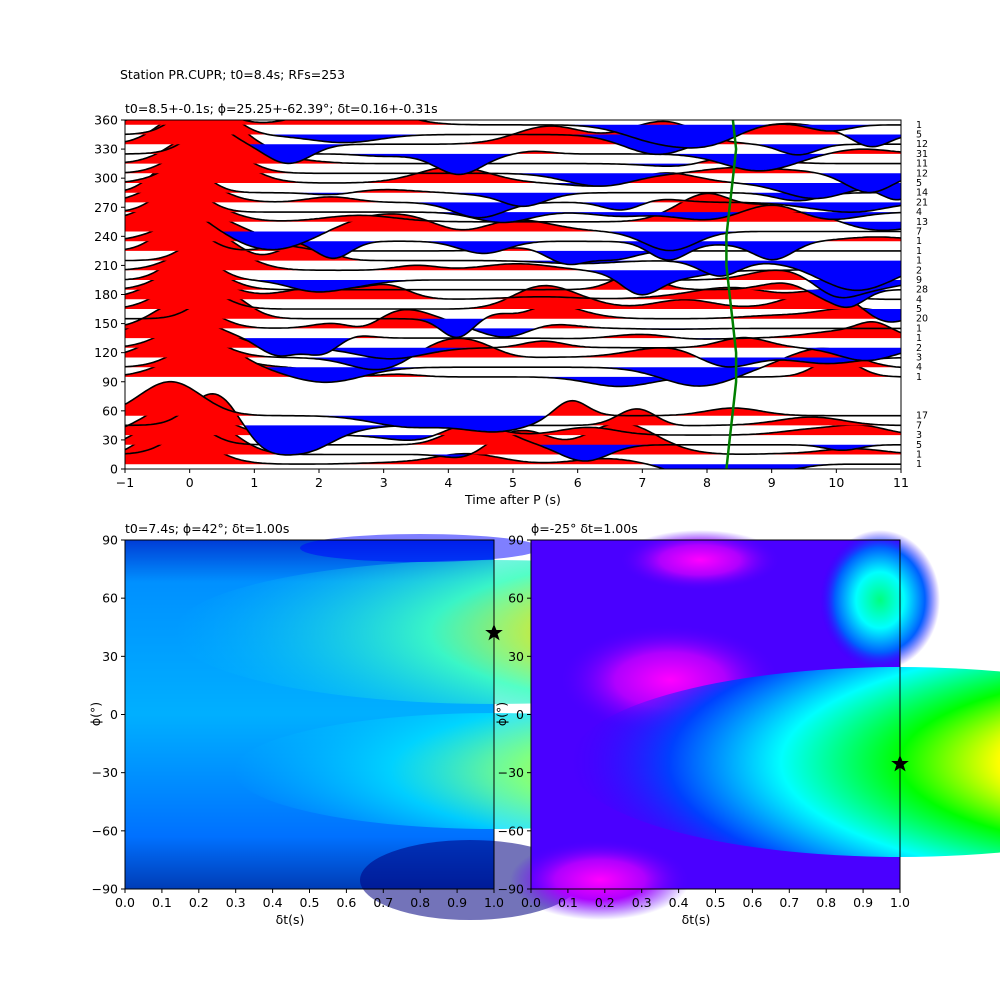 Image resolution: width=1000 pixels, height=1000 pixels. I want to click on y-tick-label: 180, so click(106, 294).